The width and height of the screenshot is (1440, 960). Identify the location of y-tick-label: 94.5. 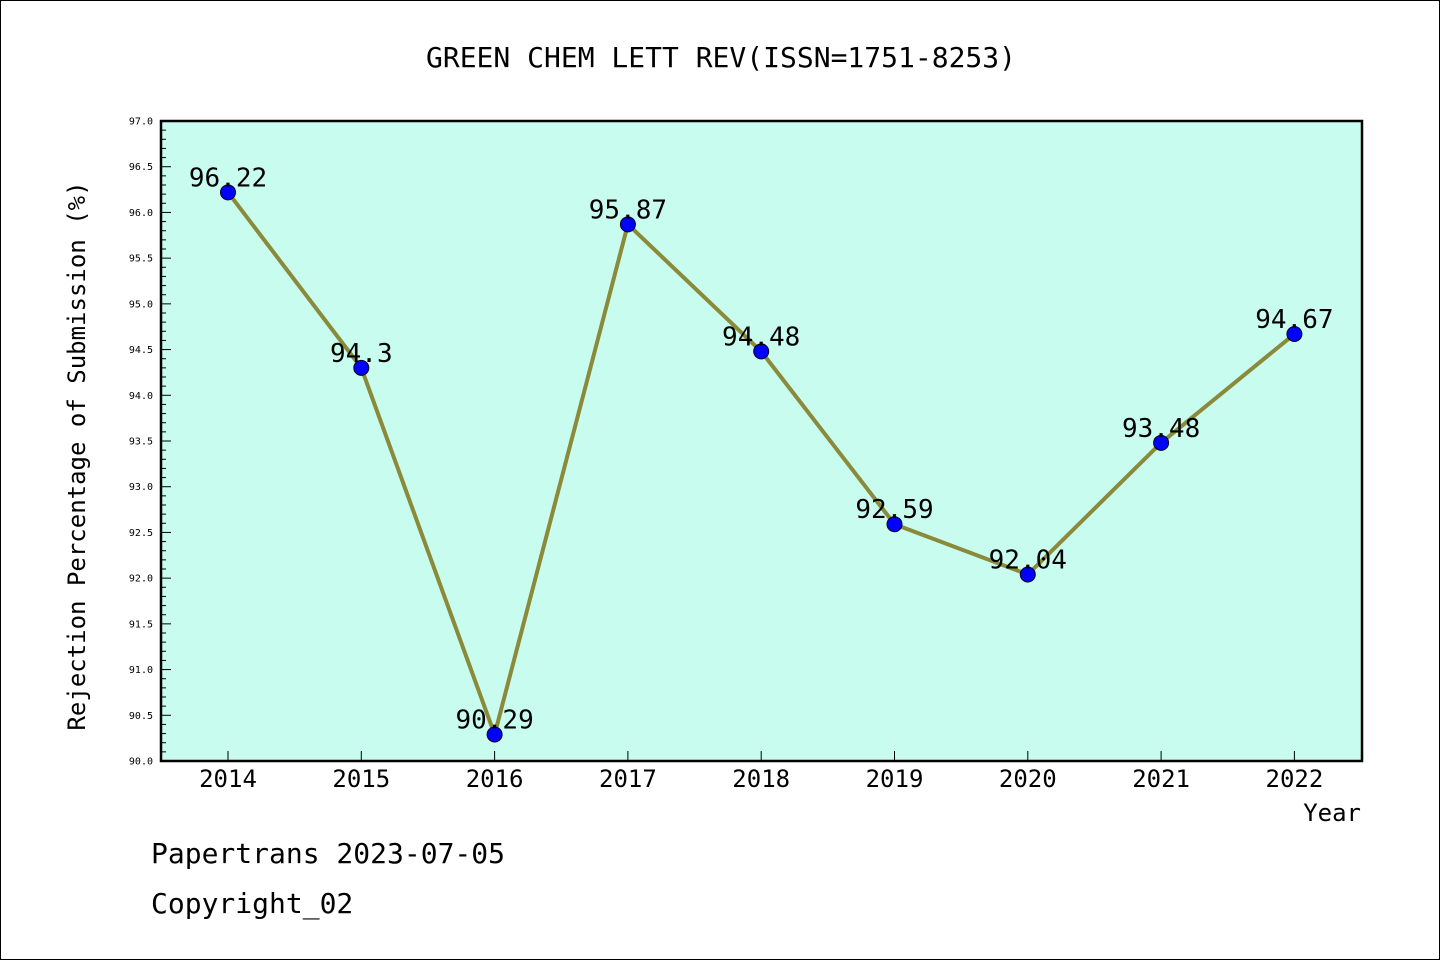
(141, 350).